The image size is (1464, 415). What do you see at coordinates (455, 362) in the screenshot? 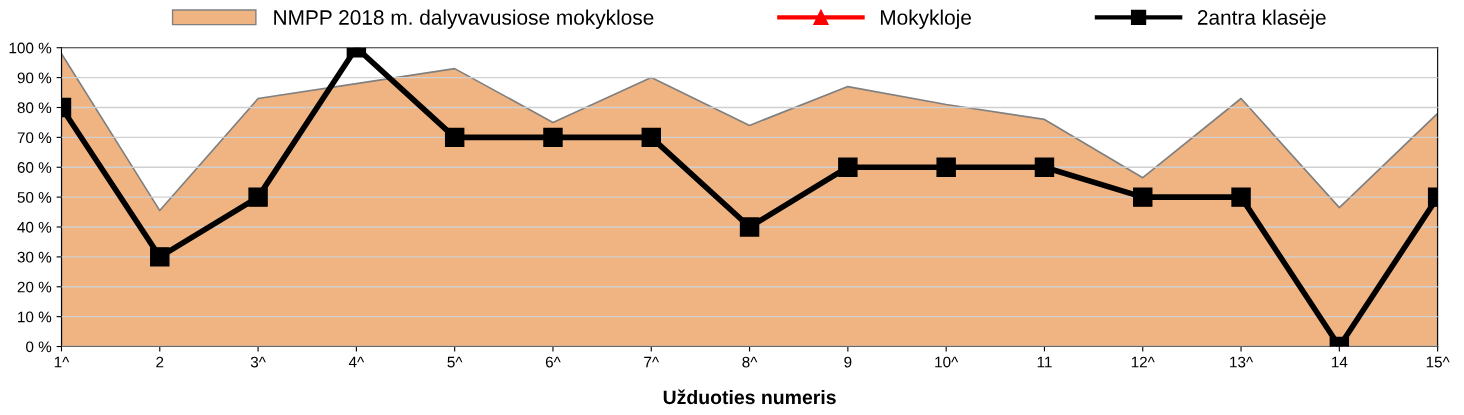
I see `x-tick-label: 5^` at bounding box center [455, 362].